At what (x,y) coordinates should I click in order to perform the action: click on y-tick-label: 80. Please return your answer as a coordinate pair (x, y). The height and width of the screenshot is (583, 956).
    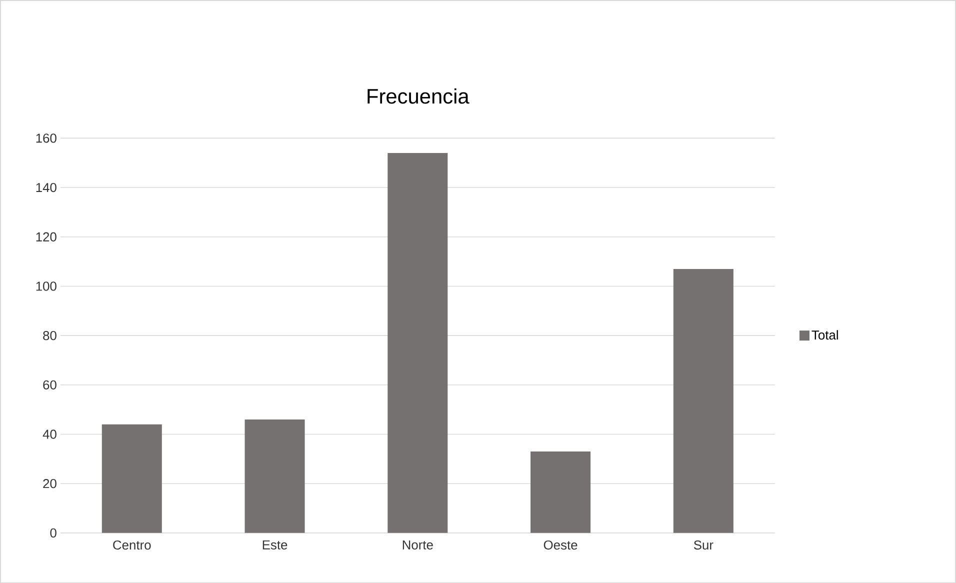
    Looking at the image, I should click on (49, 335).